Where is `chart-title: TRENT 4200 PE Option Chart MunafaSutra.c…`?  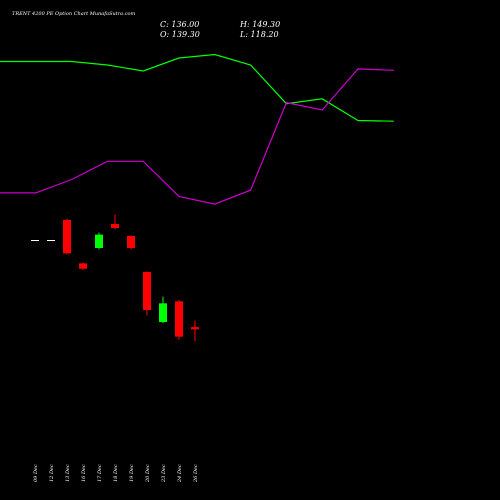 chart-title: TRENT 4200 PE Option Chart MunafaSutra.c… is located at coordinates (74, 14).